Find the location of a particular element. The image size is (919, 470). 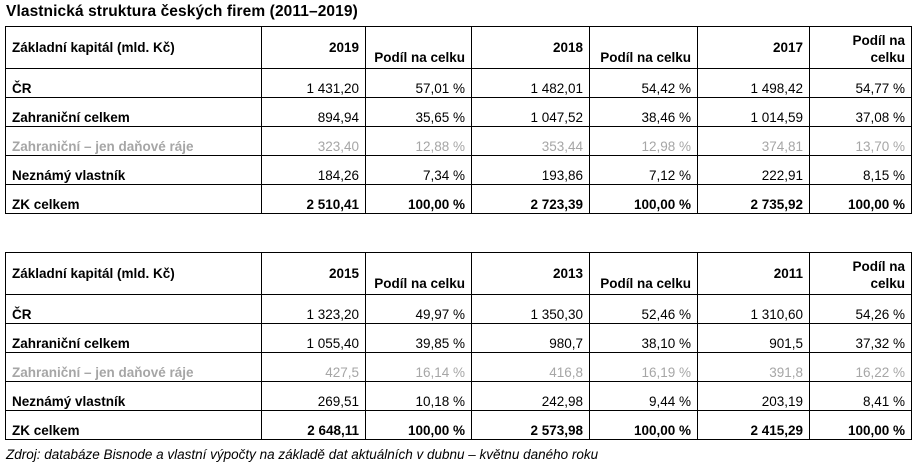

table-cell: 13,70 % is located at coordinates (860, 141).